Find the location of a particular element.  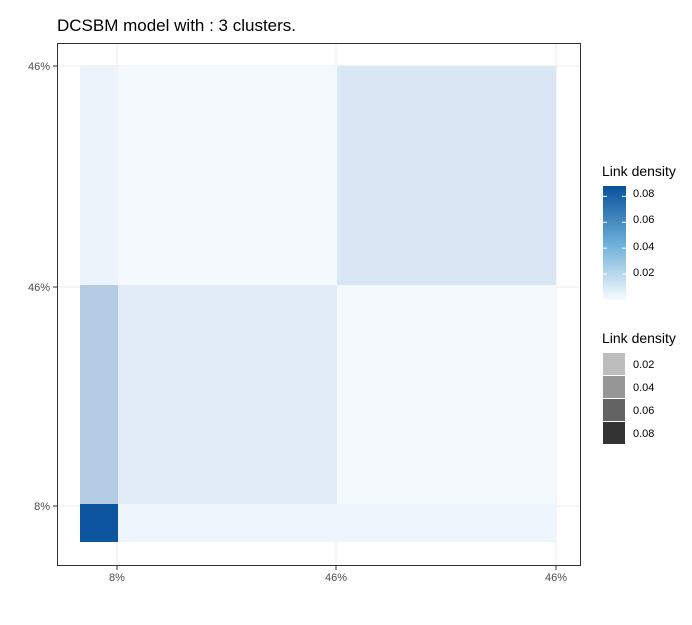

shade-legend-label: 0.02 is located at coordinates (643, 365).